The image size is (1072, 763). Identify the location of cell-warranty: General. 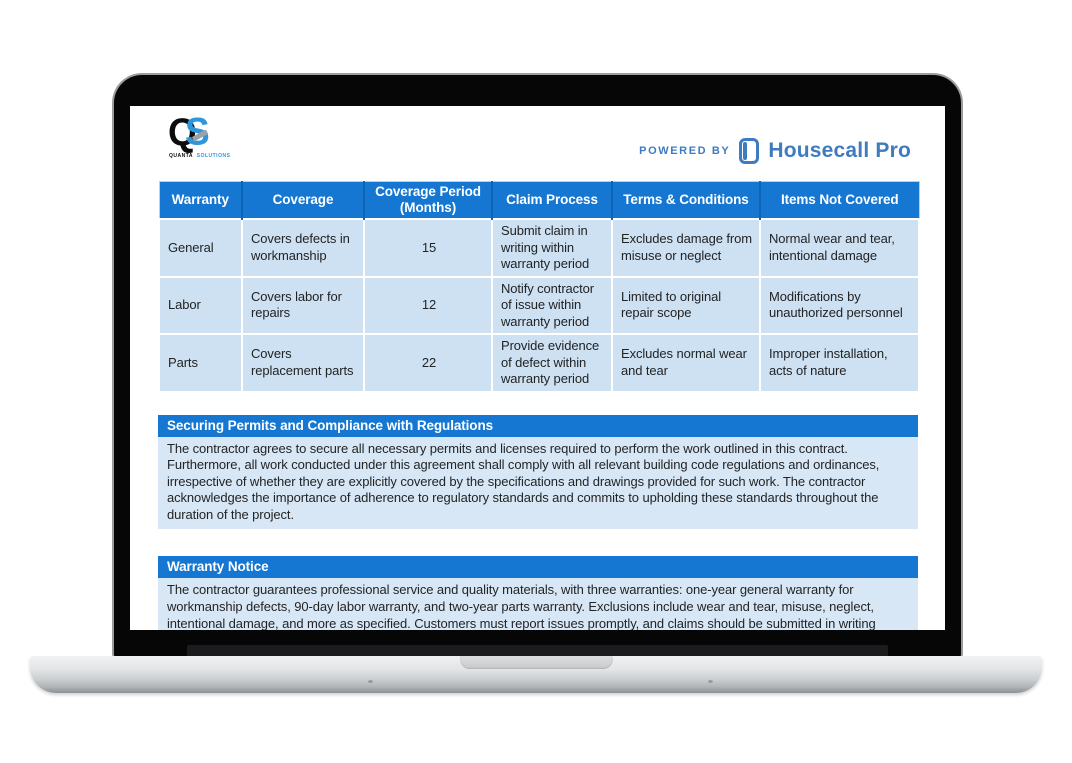
(200, 248).